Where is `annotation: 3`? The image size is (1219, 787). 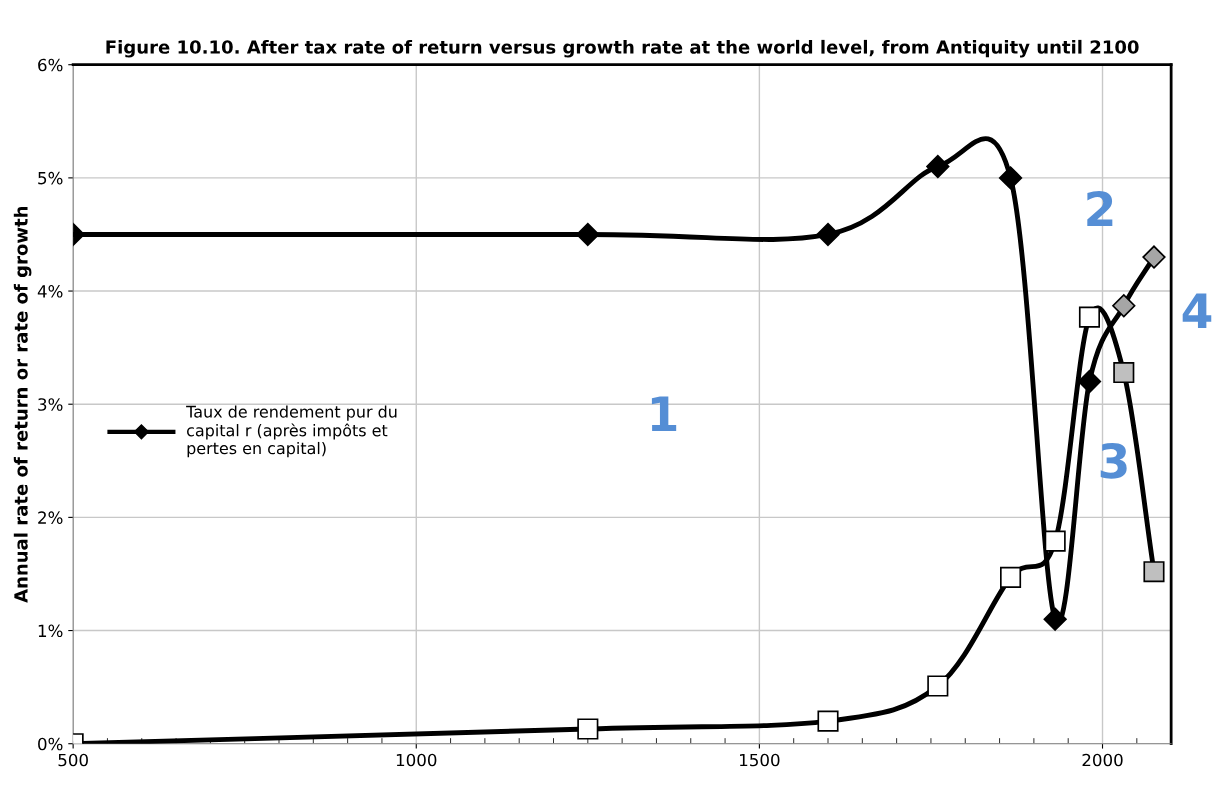 annotation: 3 is located at coordinates (1113, 460).